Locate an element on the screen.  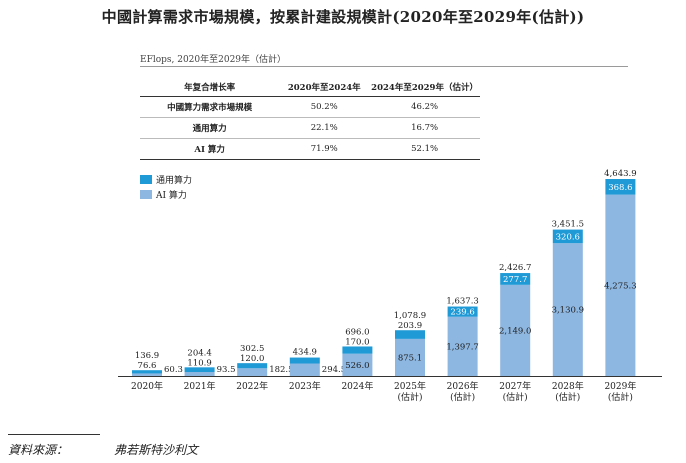
data-label-total: 136.9 is located at coordinates (147, 356).